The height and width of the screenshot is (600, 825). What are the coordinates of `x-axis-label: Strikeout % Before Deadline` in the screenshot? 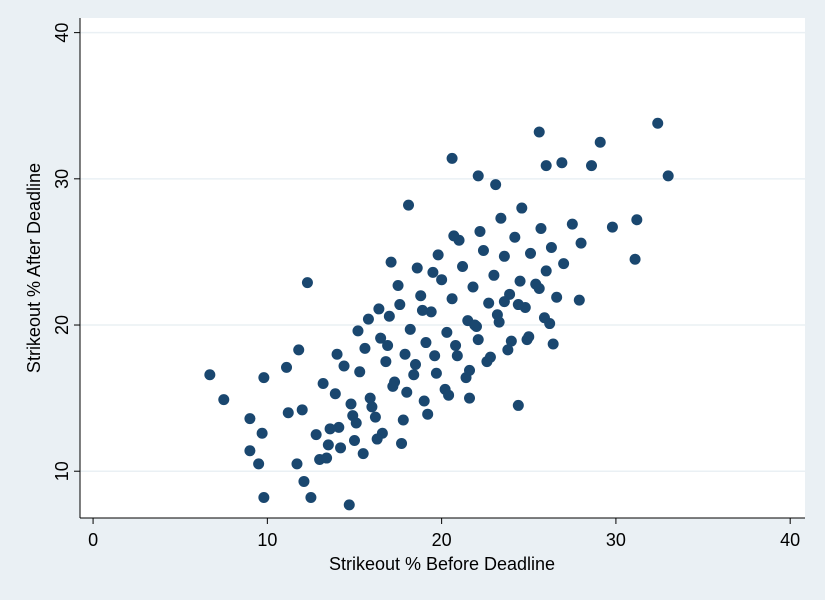 It's located at (442, 564).